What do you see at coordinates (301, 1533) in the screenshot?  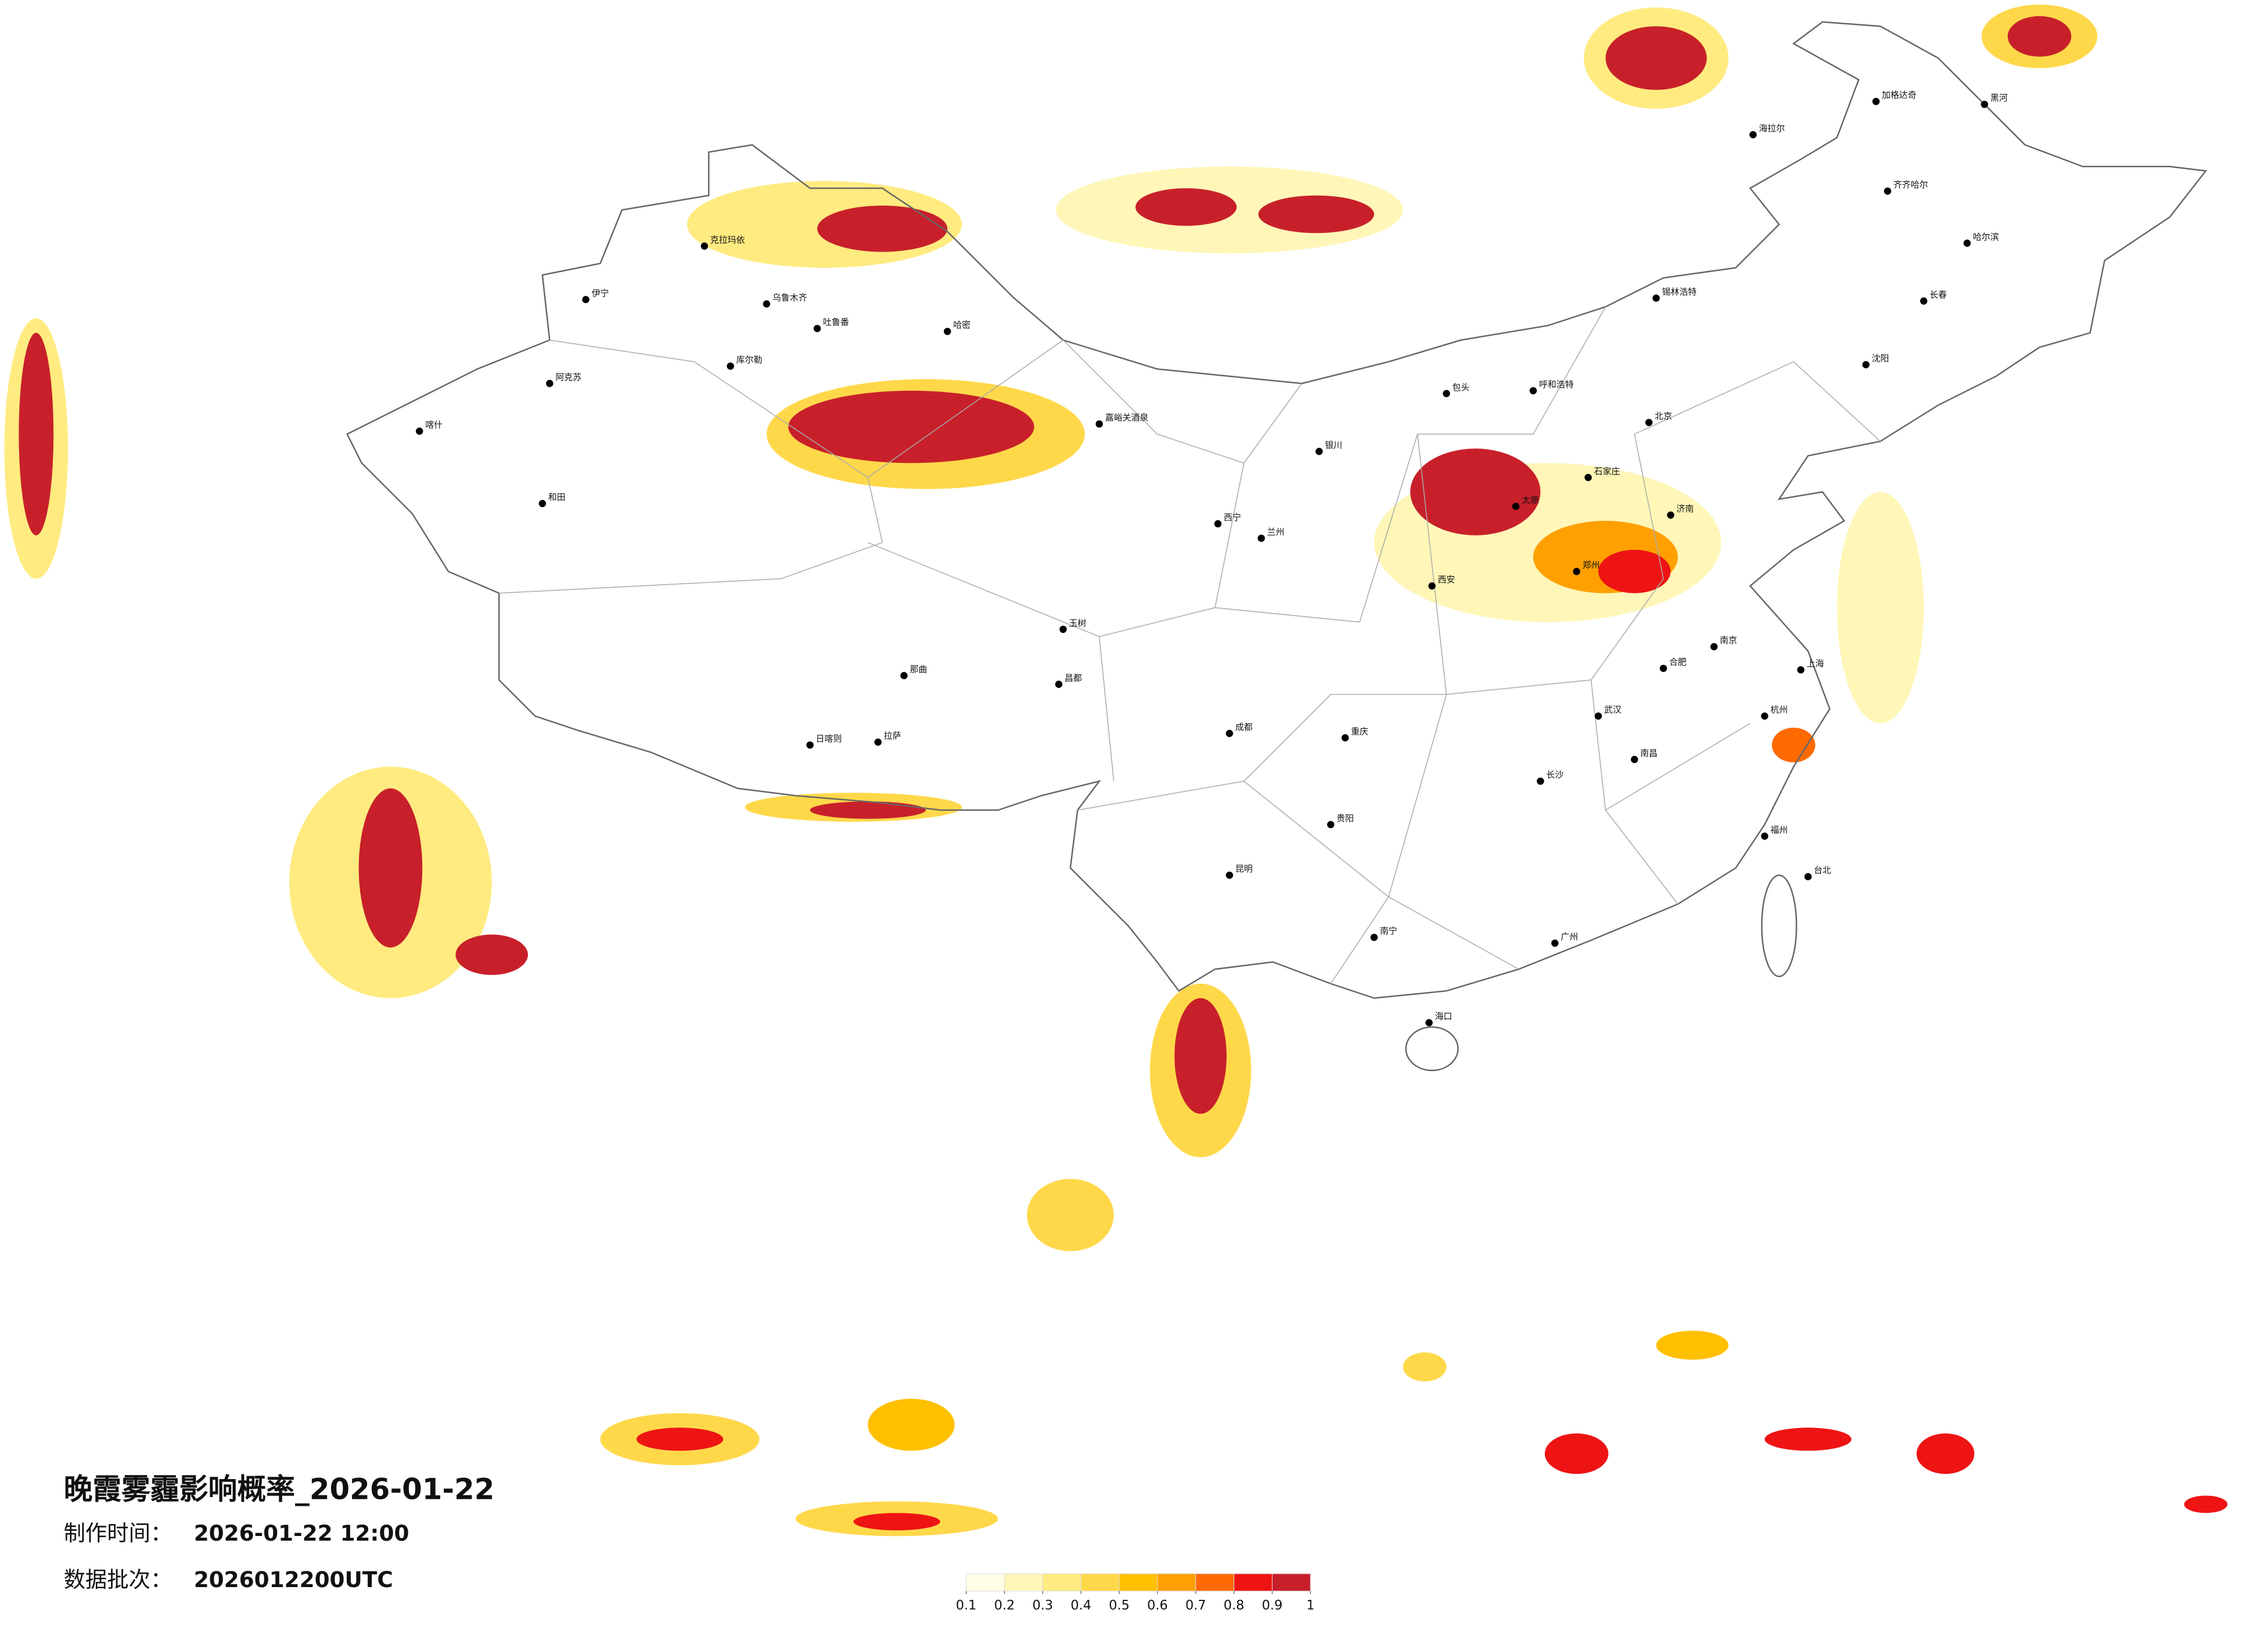 I see `info-value: 2026-01-22 12:00` at bounding box center [301, 1533].